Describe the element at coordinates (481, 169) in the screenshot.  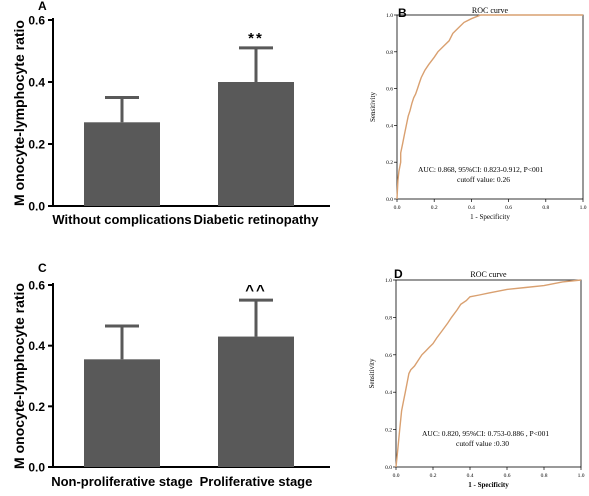
I see `auc-annotation: AUC: 0.868, 95%CI: 0.823-0.912, P<001` at that location.